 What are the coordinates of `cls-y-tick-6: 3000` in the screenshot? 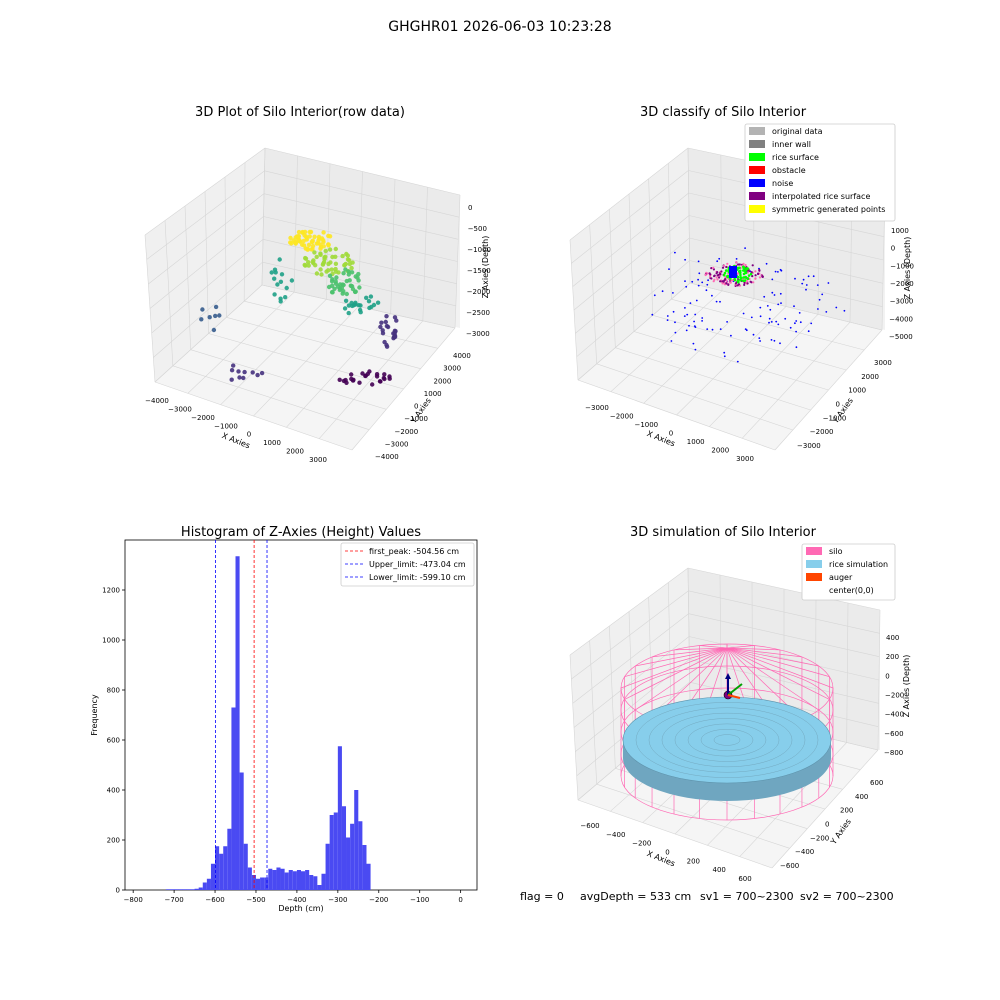 It's located at (883, 363).